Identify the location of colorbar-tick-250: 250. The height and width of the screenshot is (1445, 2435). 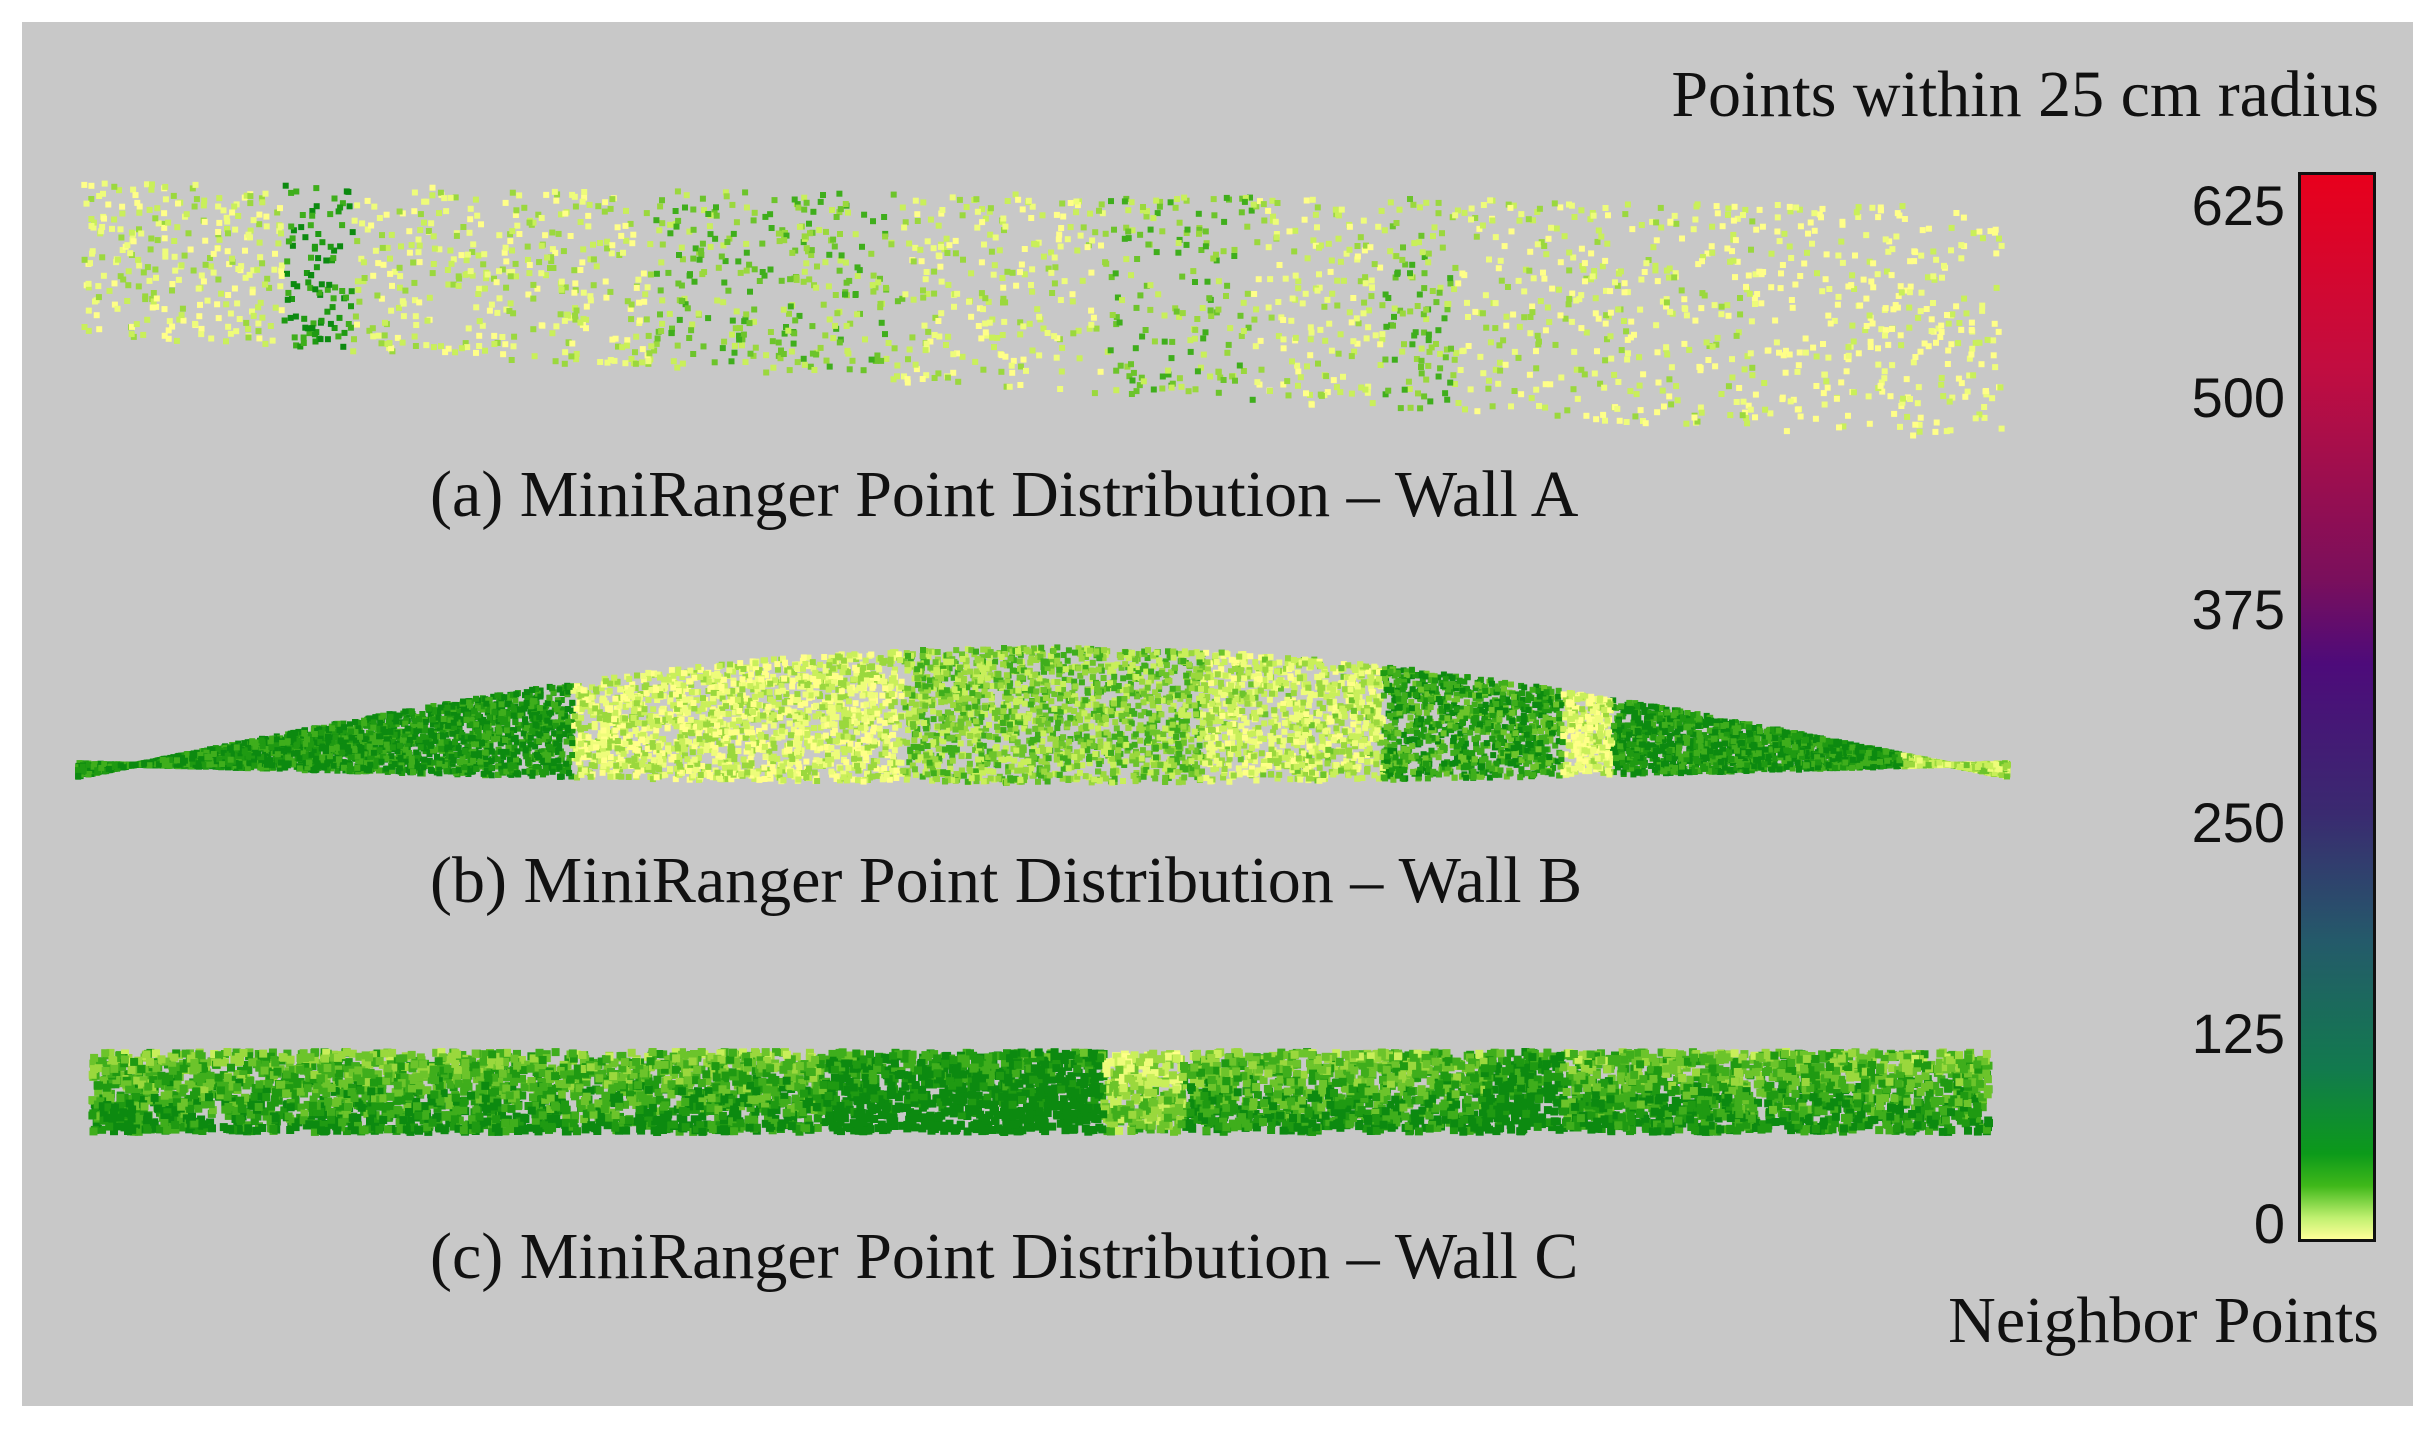
(2238, 822).